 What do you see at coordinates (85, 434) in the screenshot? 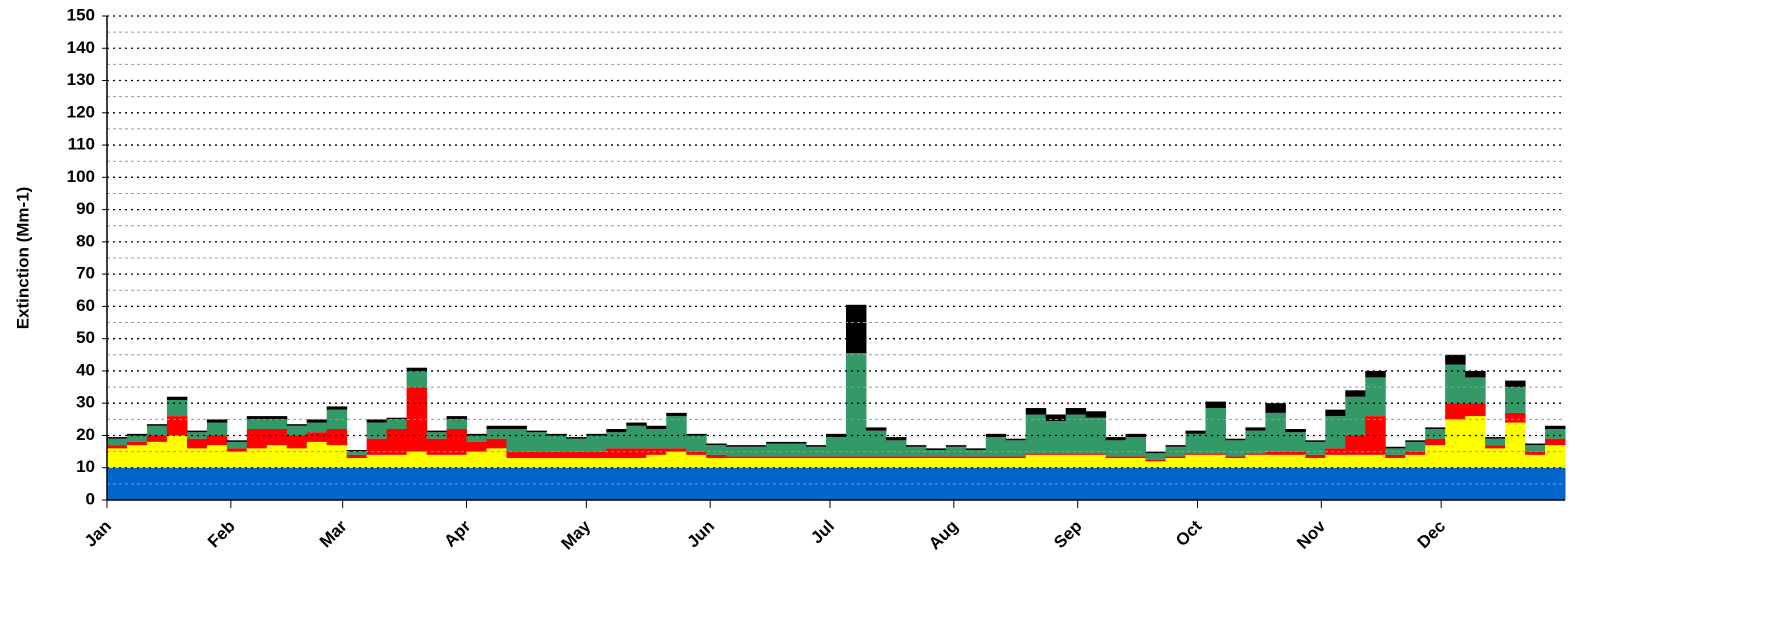
I see `y-tick-label: 20` at bounding box center [85, 434].